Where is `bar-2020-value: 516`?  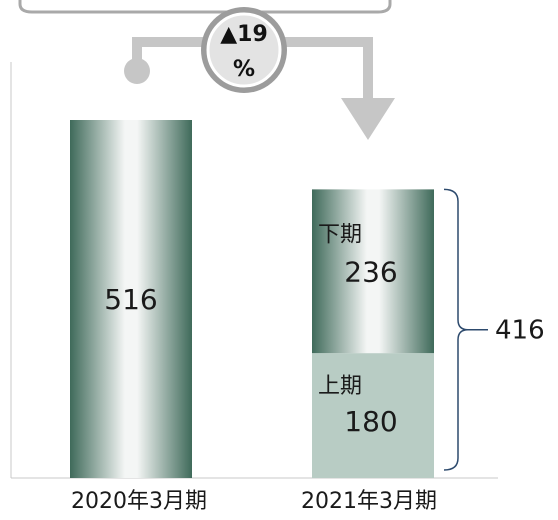 bar-2020-value: 516 is located at coordinates (130, 299).